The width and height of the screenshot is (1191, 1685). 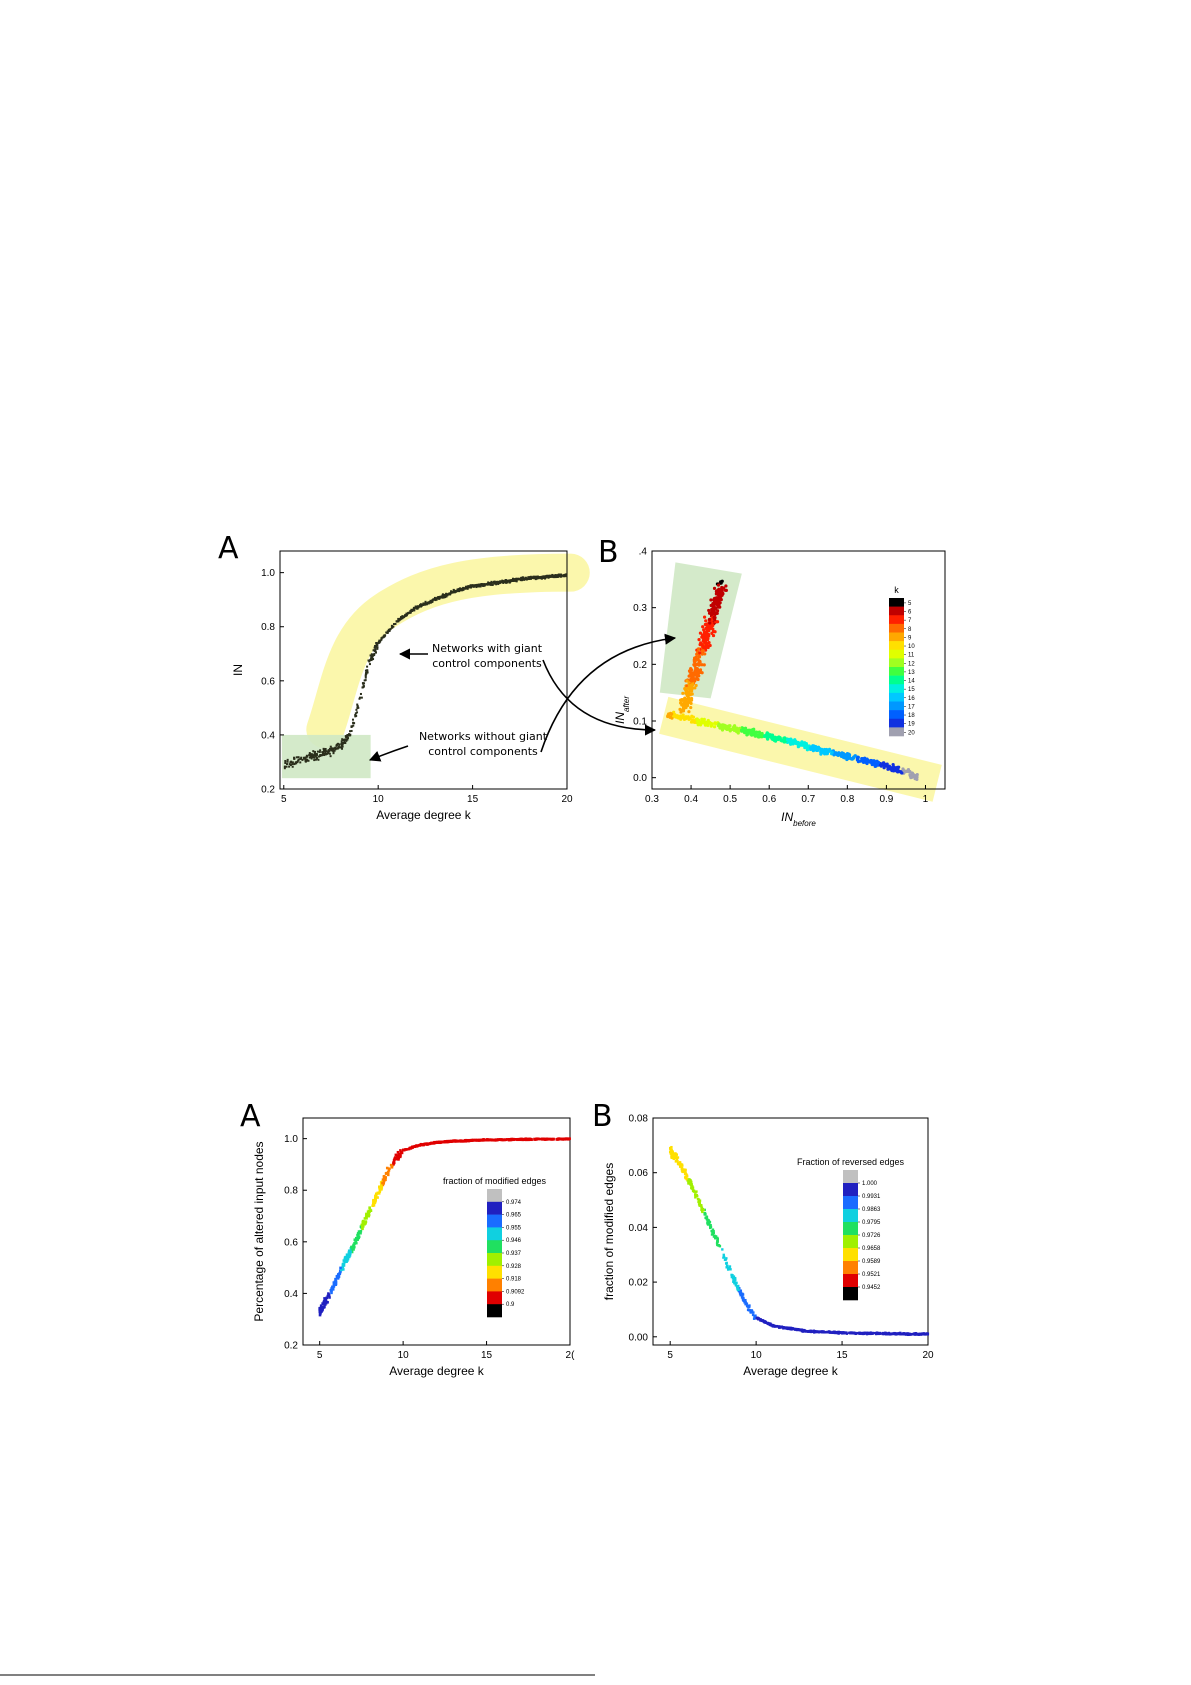 What do you see at coordinates (268, 735) in the screenshot?
I see `y-tick-label: 0.4` at bounding box center [268, 735].